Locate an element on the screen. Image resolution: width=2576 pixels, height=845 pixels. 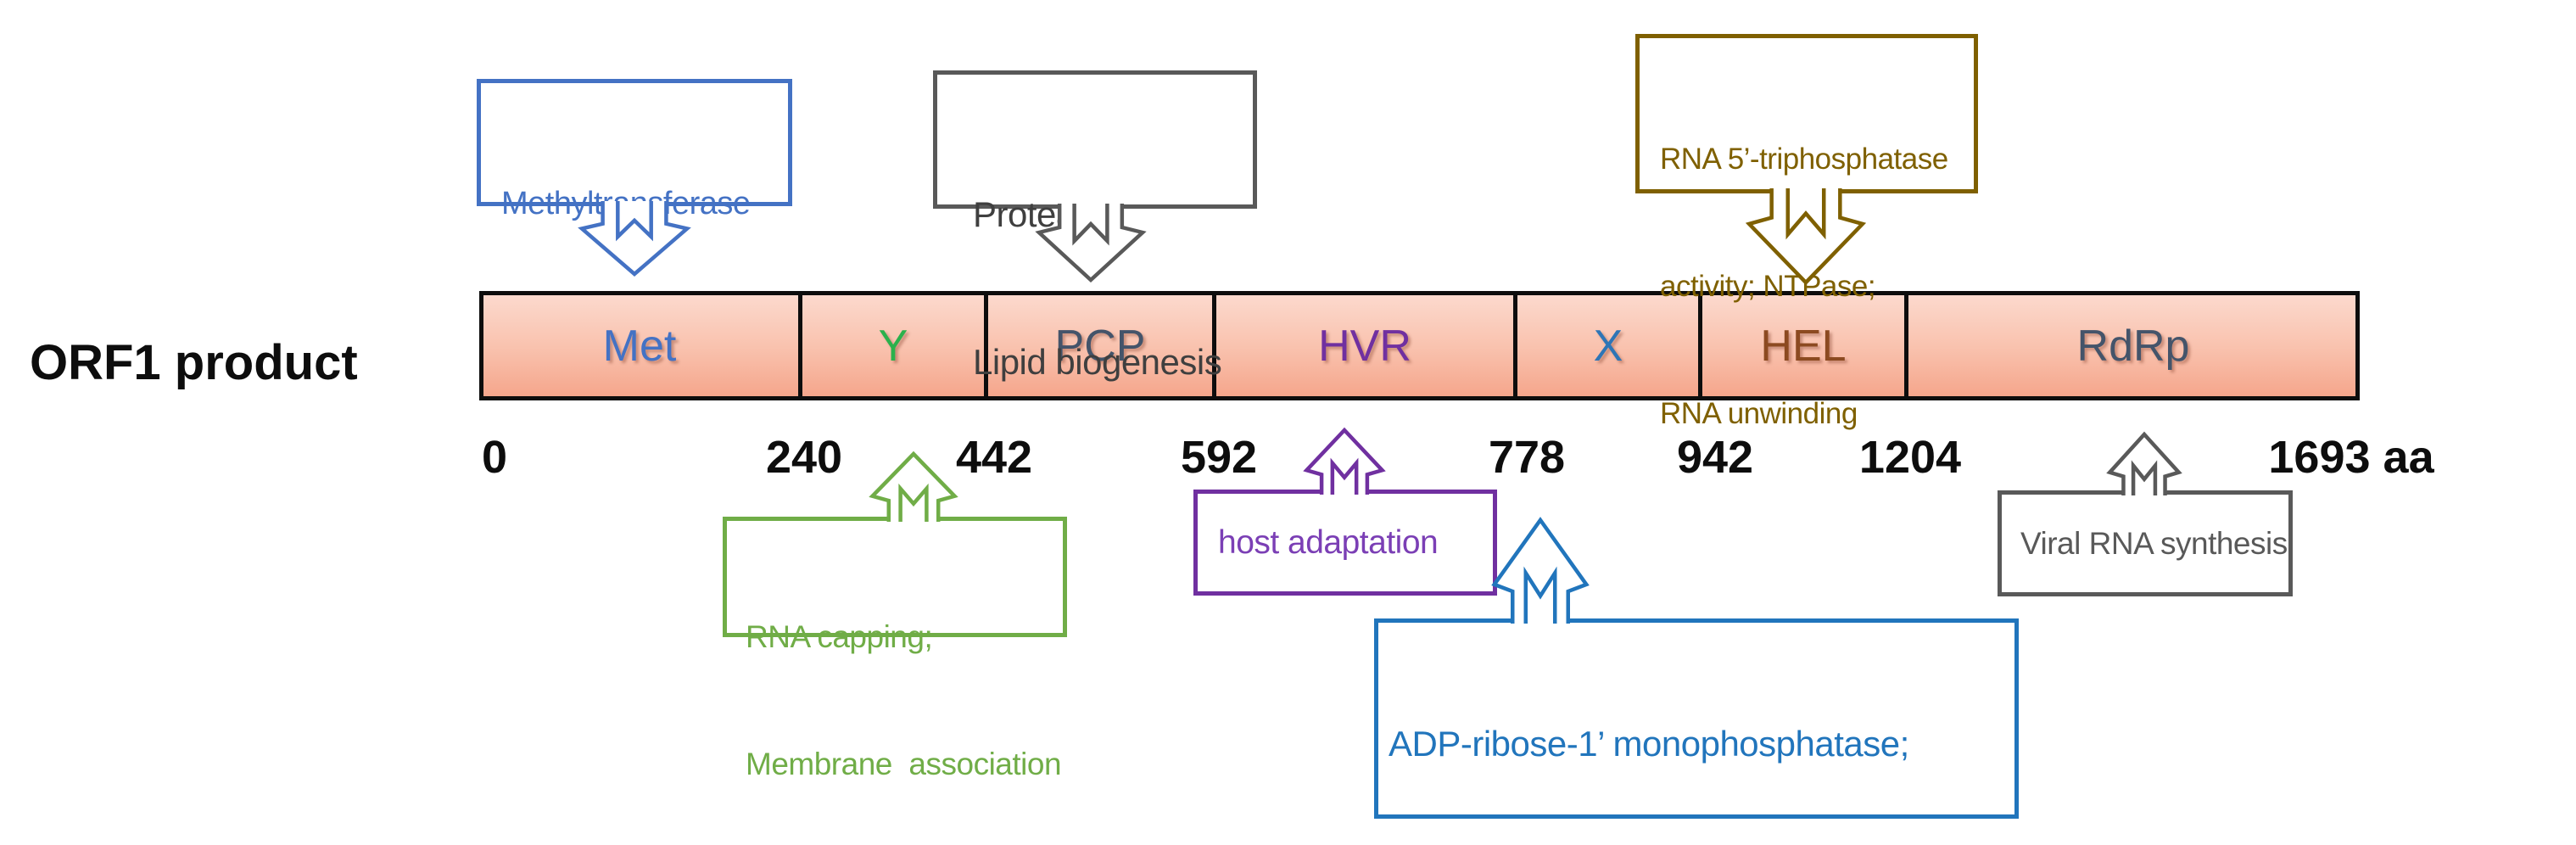
callout-text-line: Membrane association is located at coordinates (904, 764).